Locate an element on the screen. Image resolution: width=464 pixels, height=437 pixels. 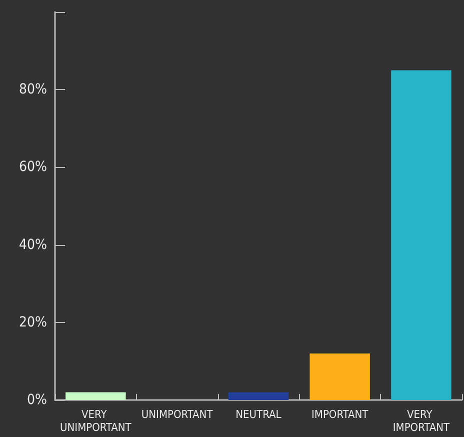
y-tick-label: 0% is located at coordinates (37, 400).